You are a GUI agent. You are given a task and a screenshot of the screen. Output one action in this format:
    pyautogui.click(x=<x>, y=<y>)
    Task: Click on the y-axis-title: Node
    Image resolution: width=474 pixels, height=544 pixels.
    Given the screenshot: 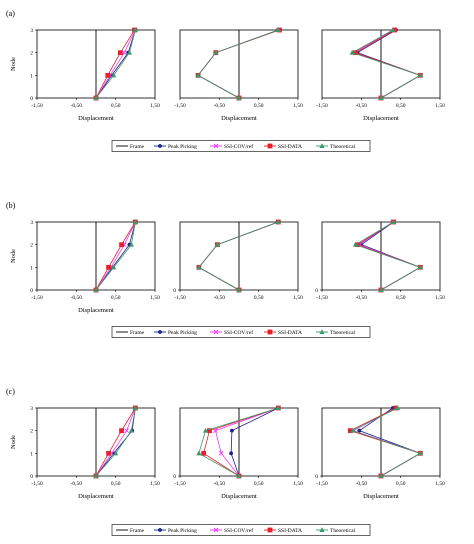 What is the action you would take?
    pyautogui.click(x=13, y=442)
    